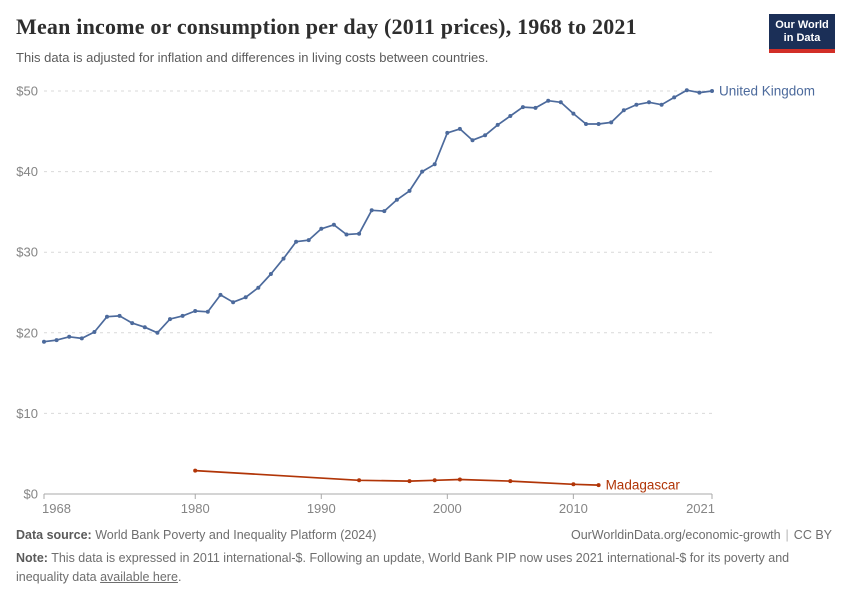 The height and width of the screenshot is (600, 850). I want to click on united-kingdom-point-1994, so click(371, 210).